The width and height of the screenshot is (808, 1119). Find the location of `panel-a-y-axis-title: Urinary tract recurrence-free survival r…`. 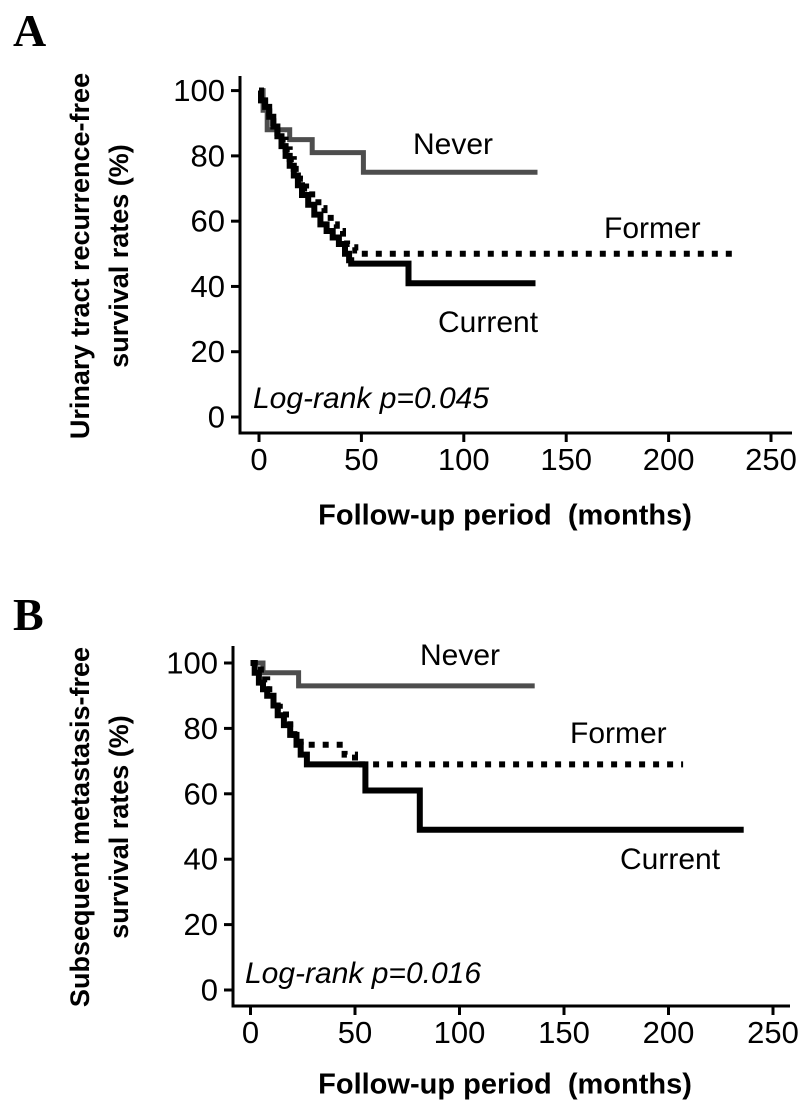

panel-a-y-axis-title: Urinary tract recurrence-free survival r… is located at coordinates (100, 256).